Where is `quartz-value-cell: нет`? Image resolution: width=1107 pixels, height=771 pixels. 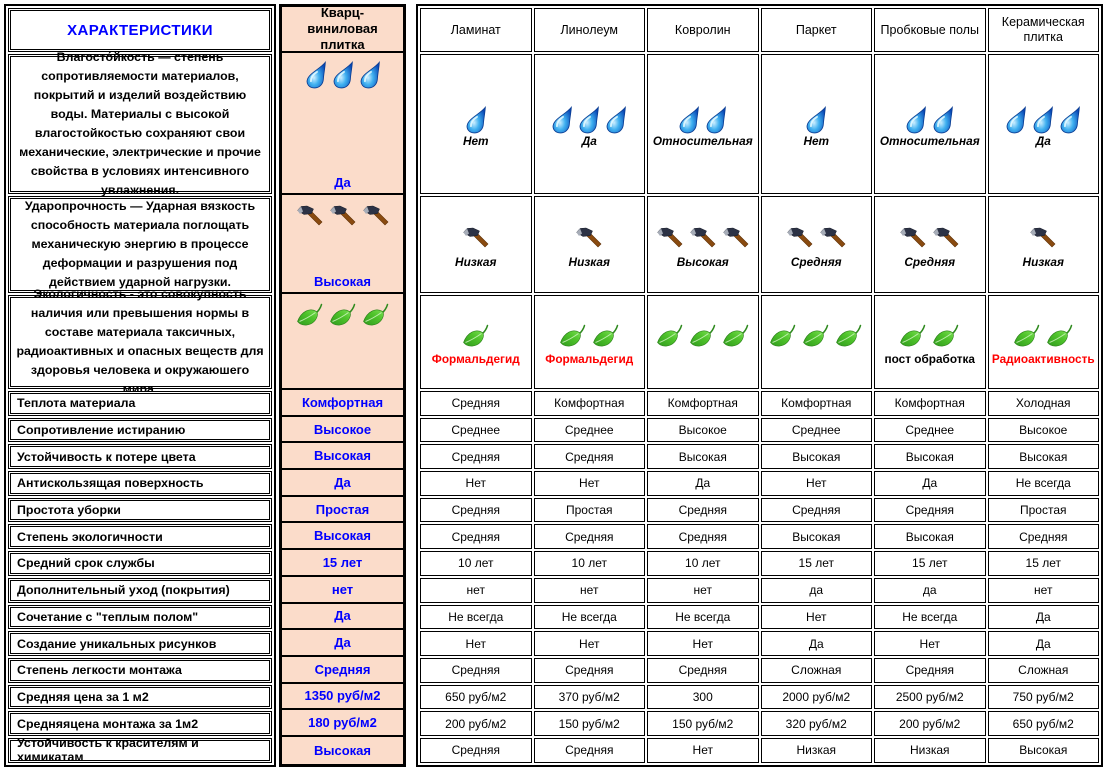 quartz-value-cell: нет is located at coordinates (342, 590).